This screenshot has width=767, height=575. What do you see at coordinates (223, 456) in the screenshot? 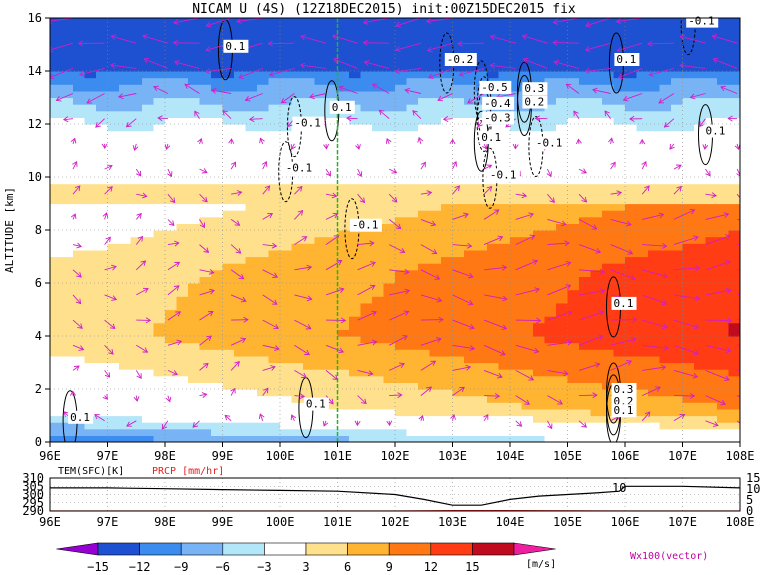
I see `x-tick-label: 99E` at bounding box center [223, 456].